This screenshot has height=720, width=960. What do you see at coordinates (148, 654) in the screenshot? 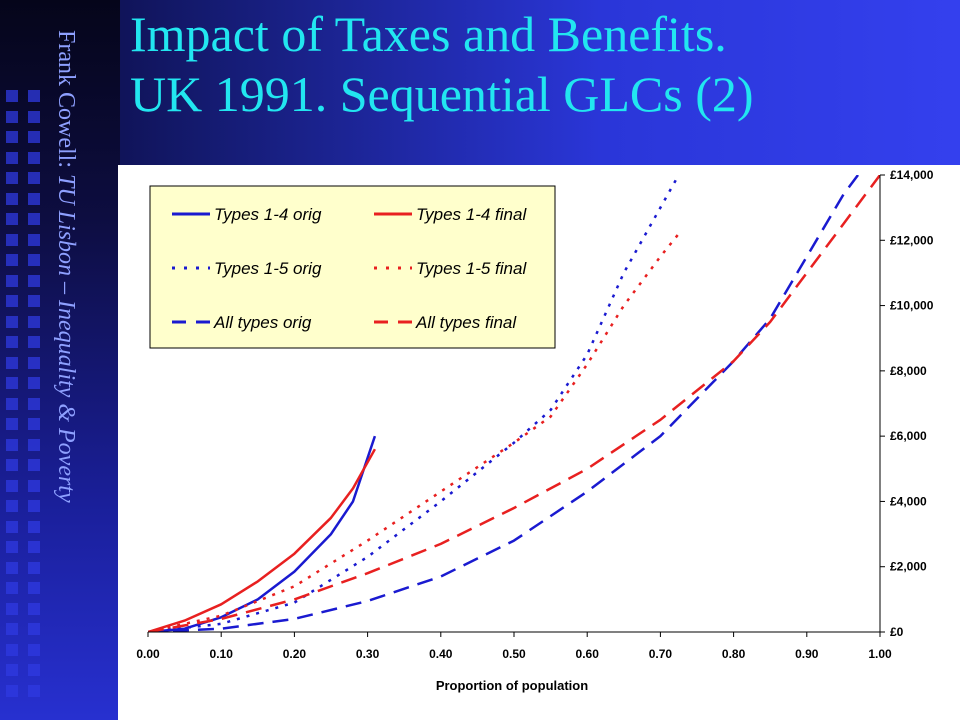
I see `x-tick-label: 0.00` at bounding box center [148, 654].